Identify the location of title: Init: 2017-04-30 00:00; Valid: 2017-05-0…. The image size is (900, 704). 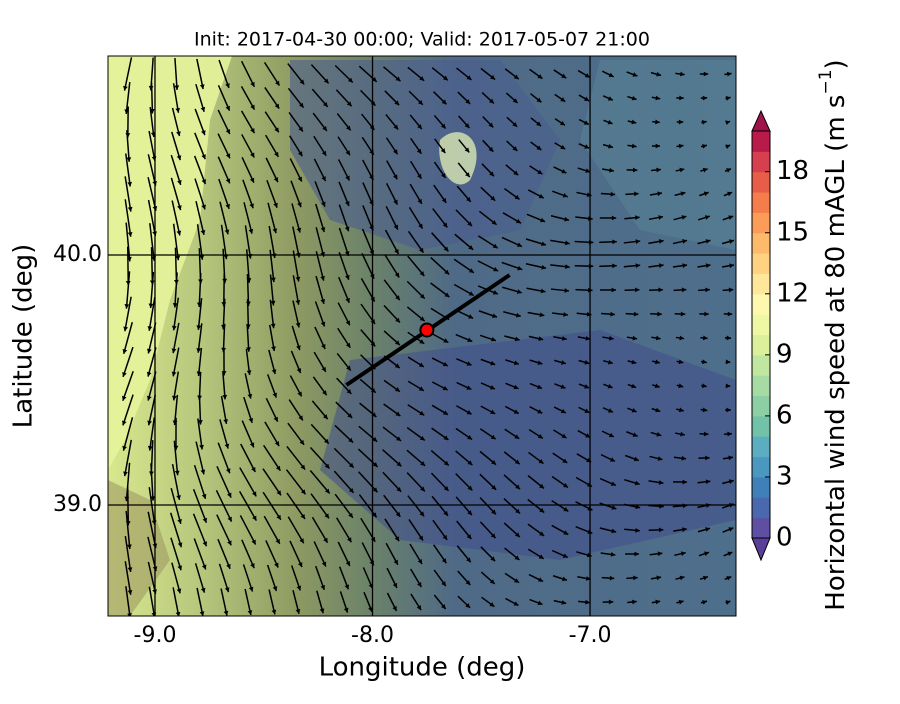
(422, 40).